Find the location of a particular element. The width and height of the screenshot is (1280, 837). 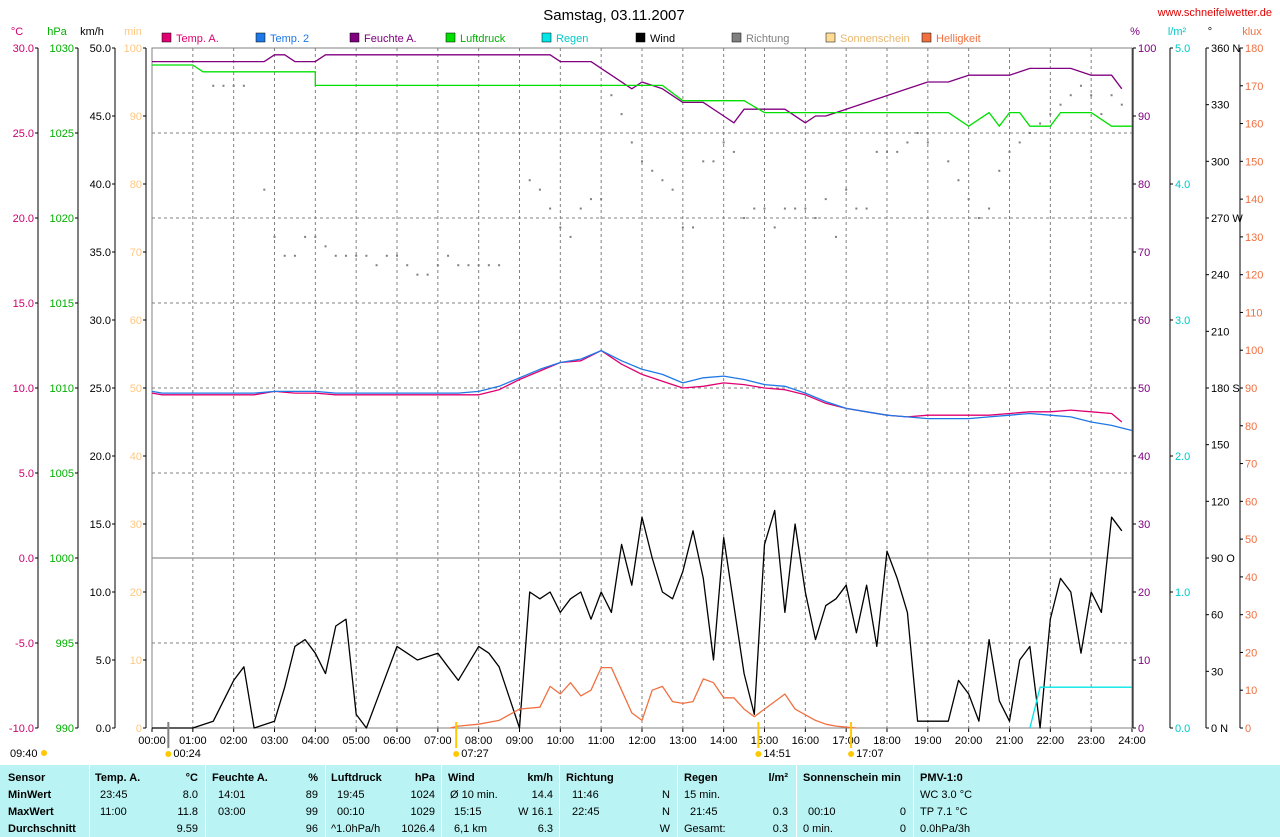

axis-label-direction-12: 0 N is located at coordinates (1219, 729).